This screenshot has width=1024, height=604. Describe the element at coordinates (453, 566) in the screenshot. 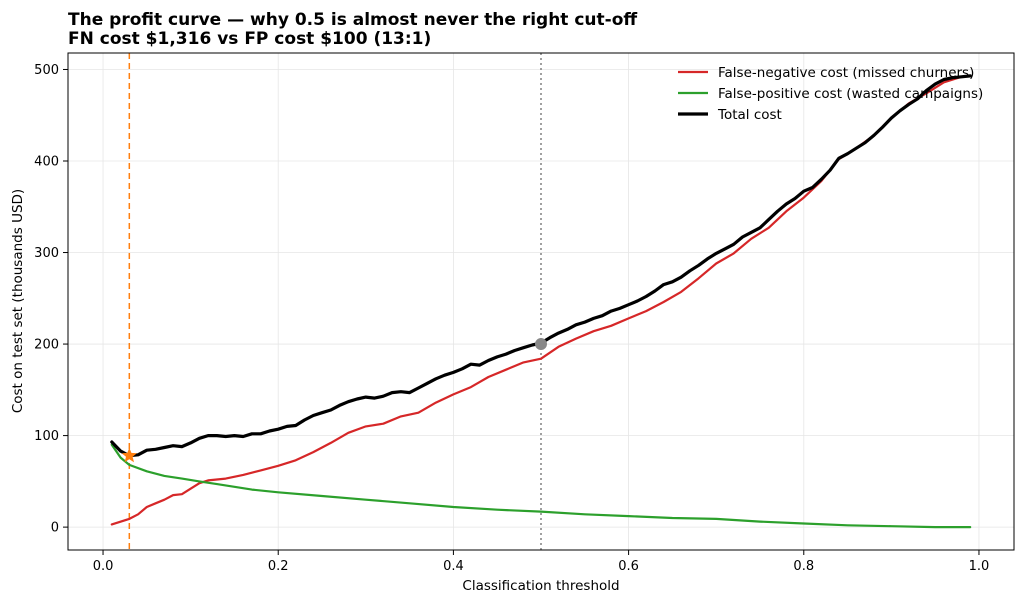

I see `x-tick-label: 0.4` at that location.